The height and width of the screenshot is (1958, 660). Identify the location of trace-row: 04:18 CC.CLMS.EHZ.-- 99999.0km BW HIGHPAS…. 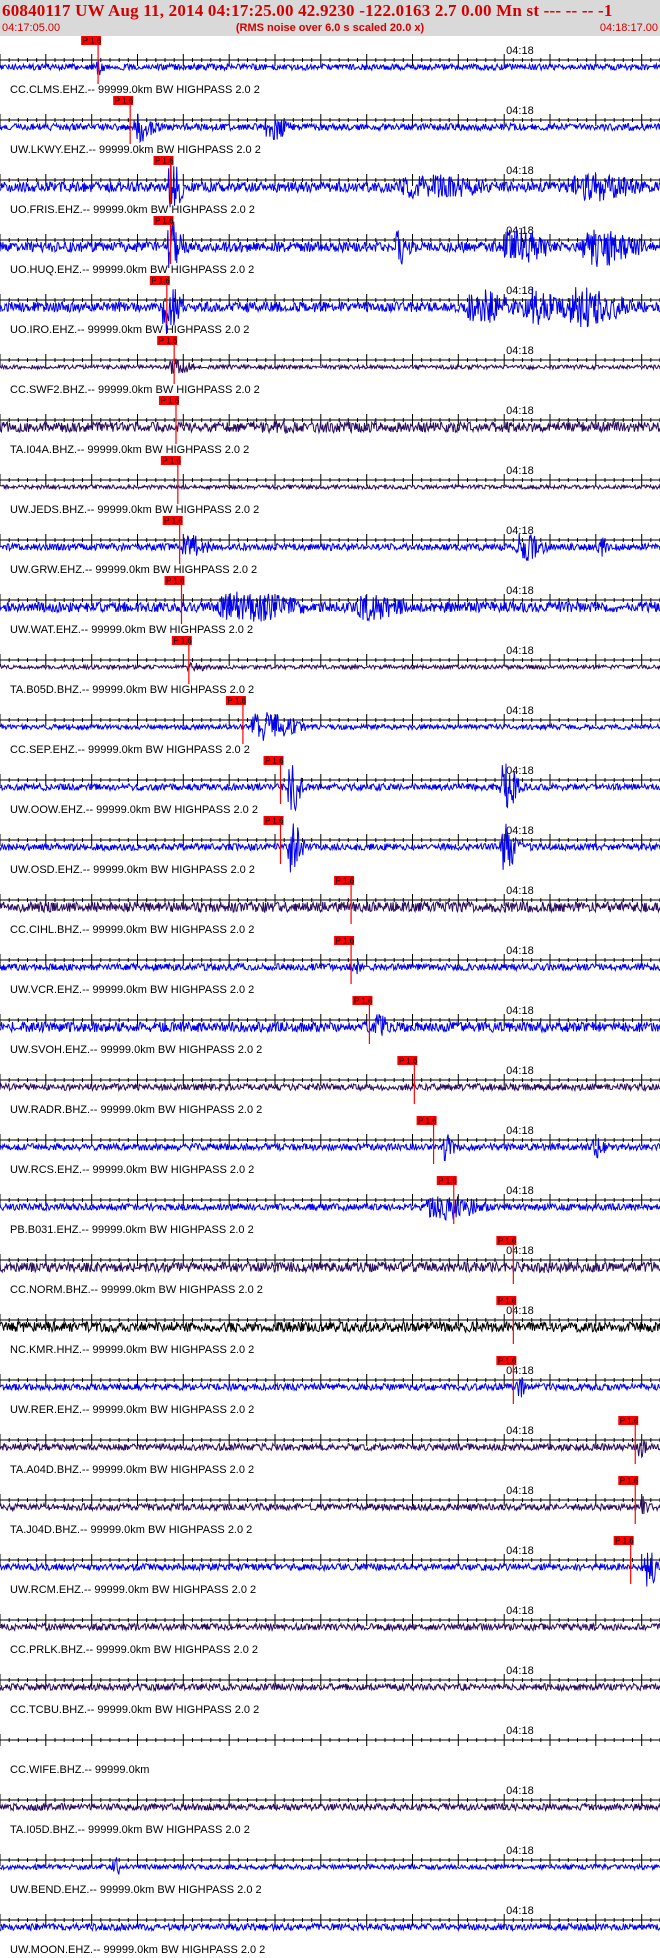
(330, 66).